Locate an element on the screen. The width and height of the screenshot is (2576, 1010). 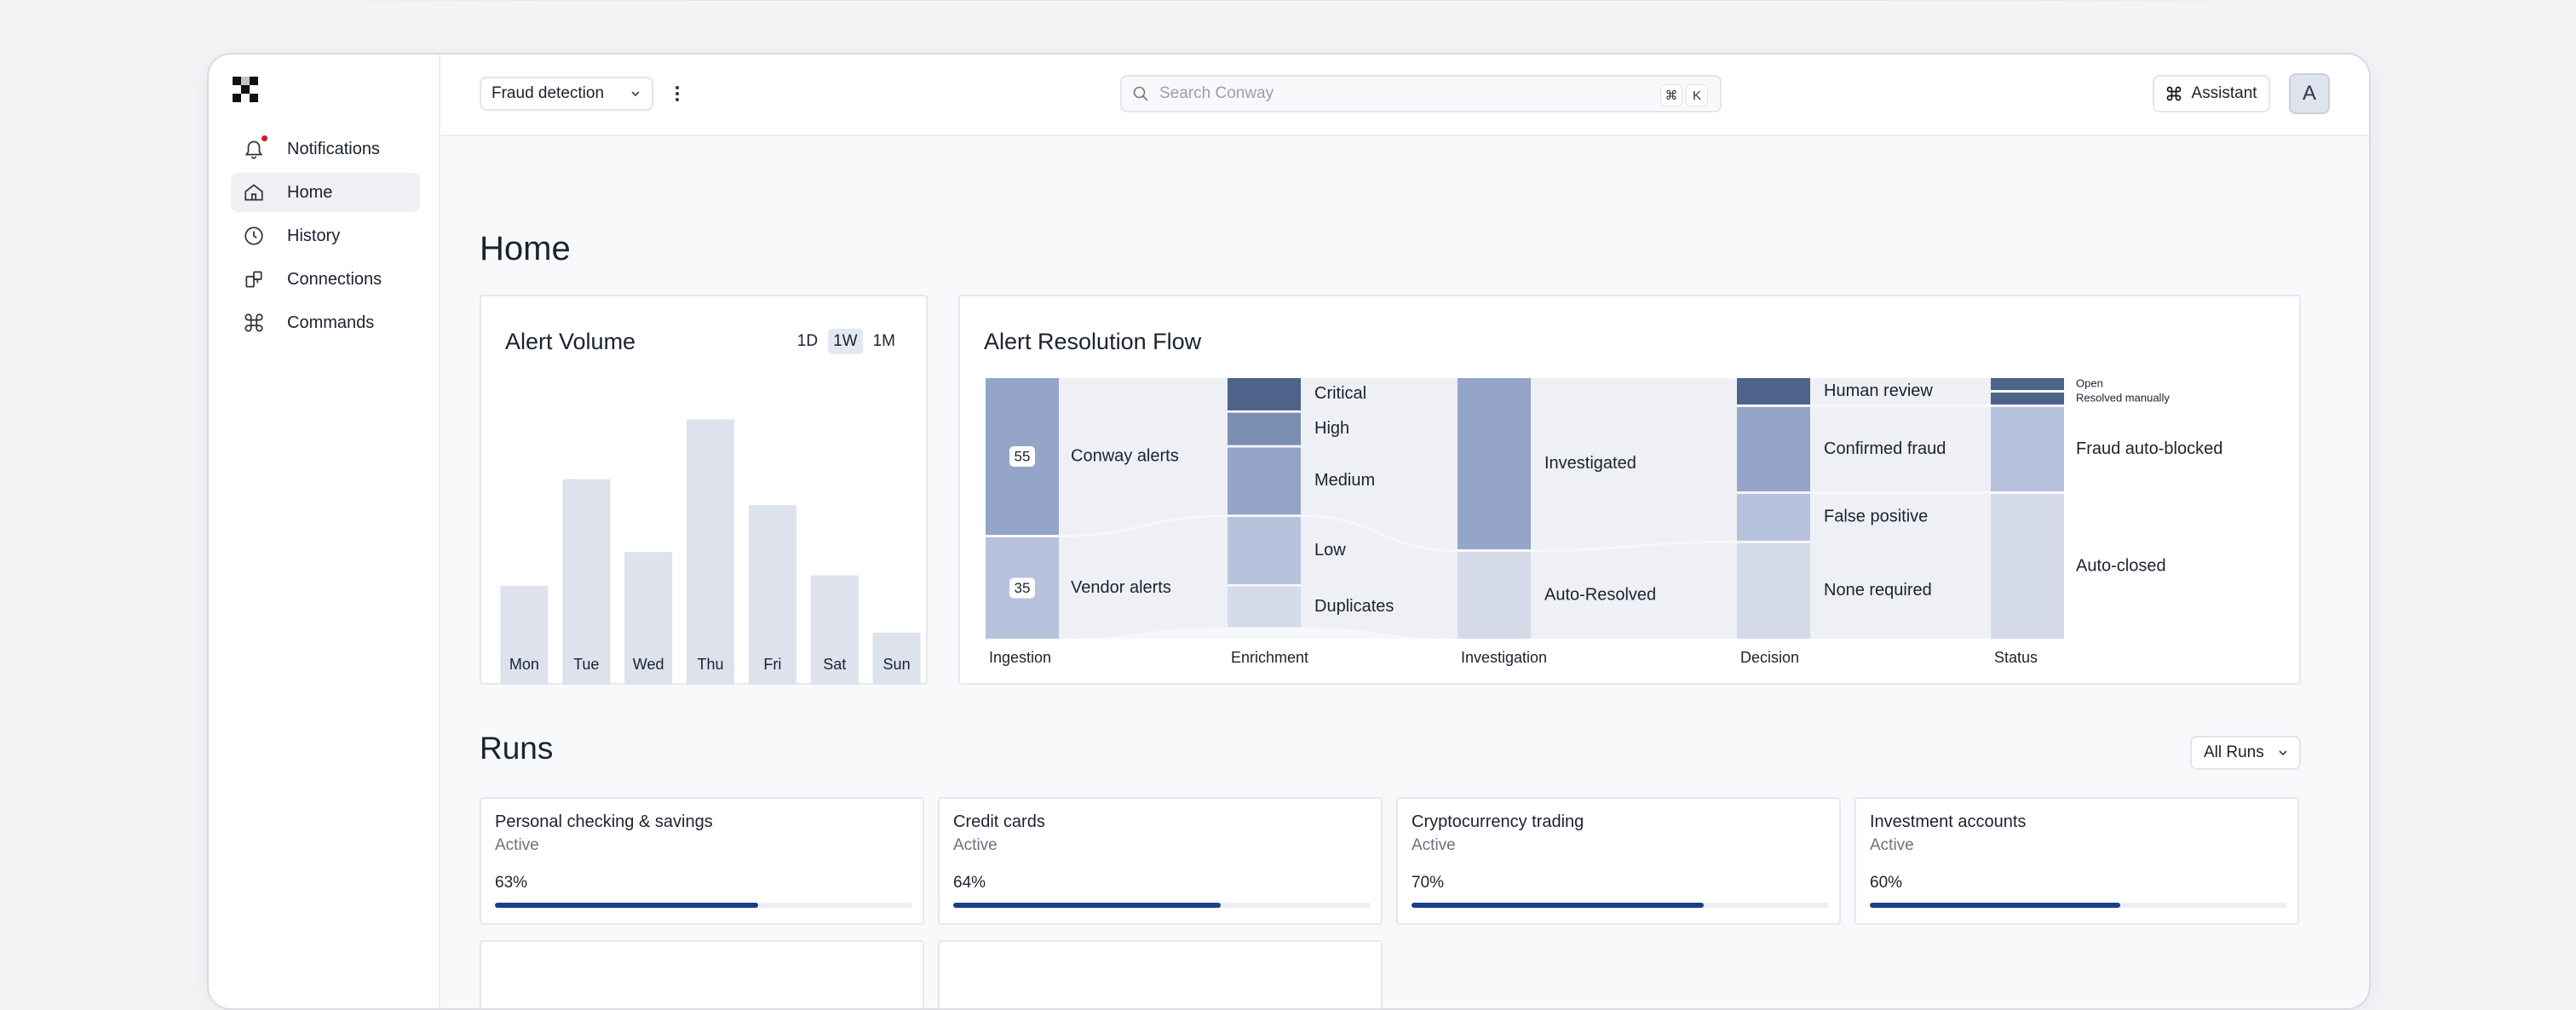
ingestion-label: Vendor alerts is located at coordinates (1121, 587).